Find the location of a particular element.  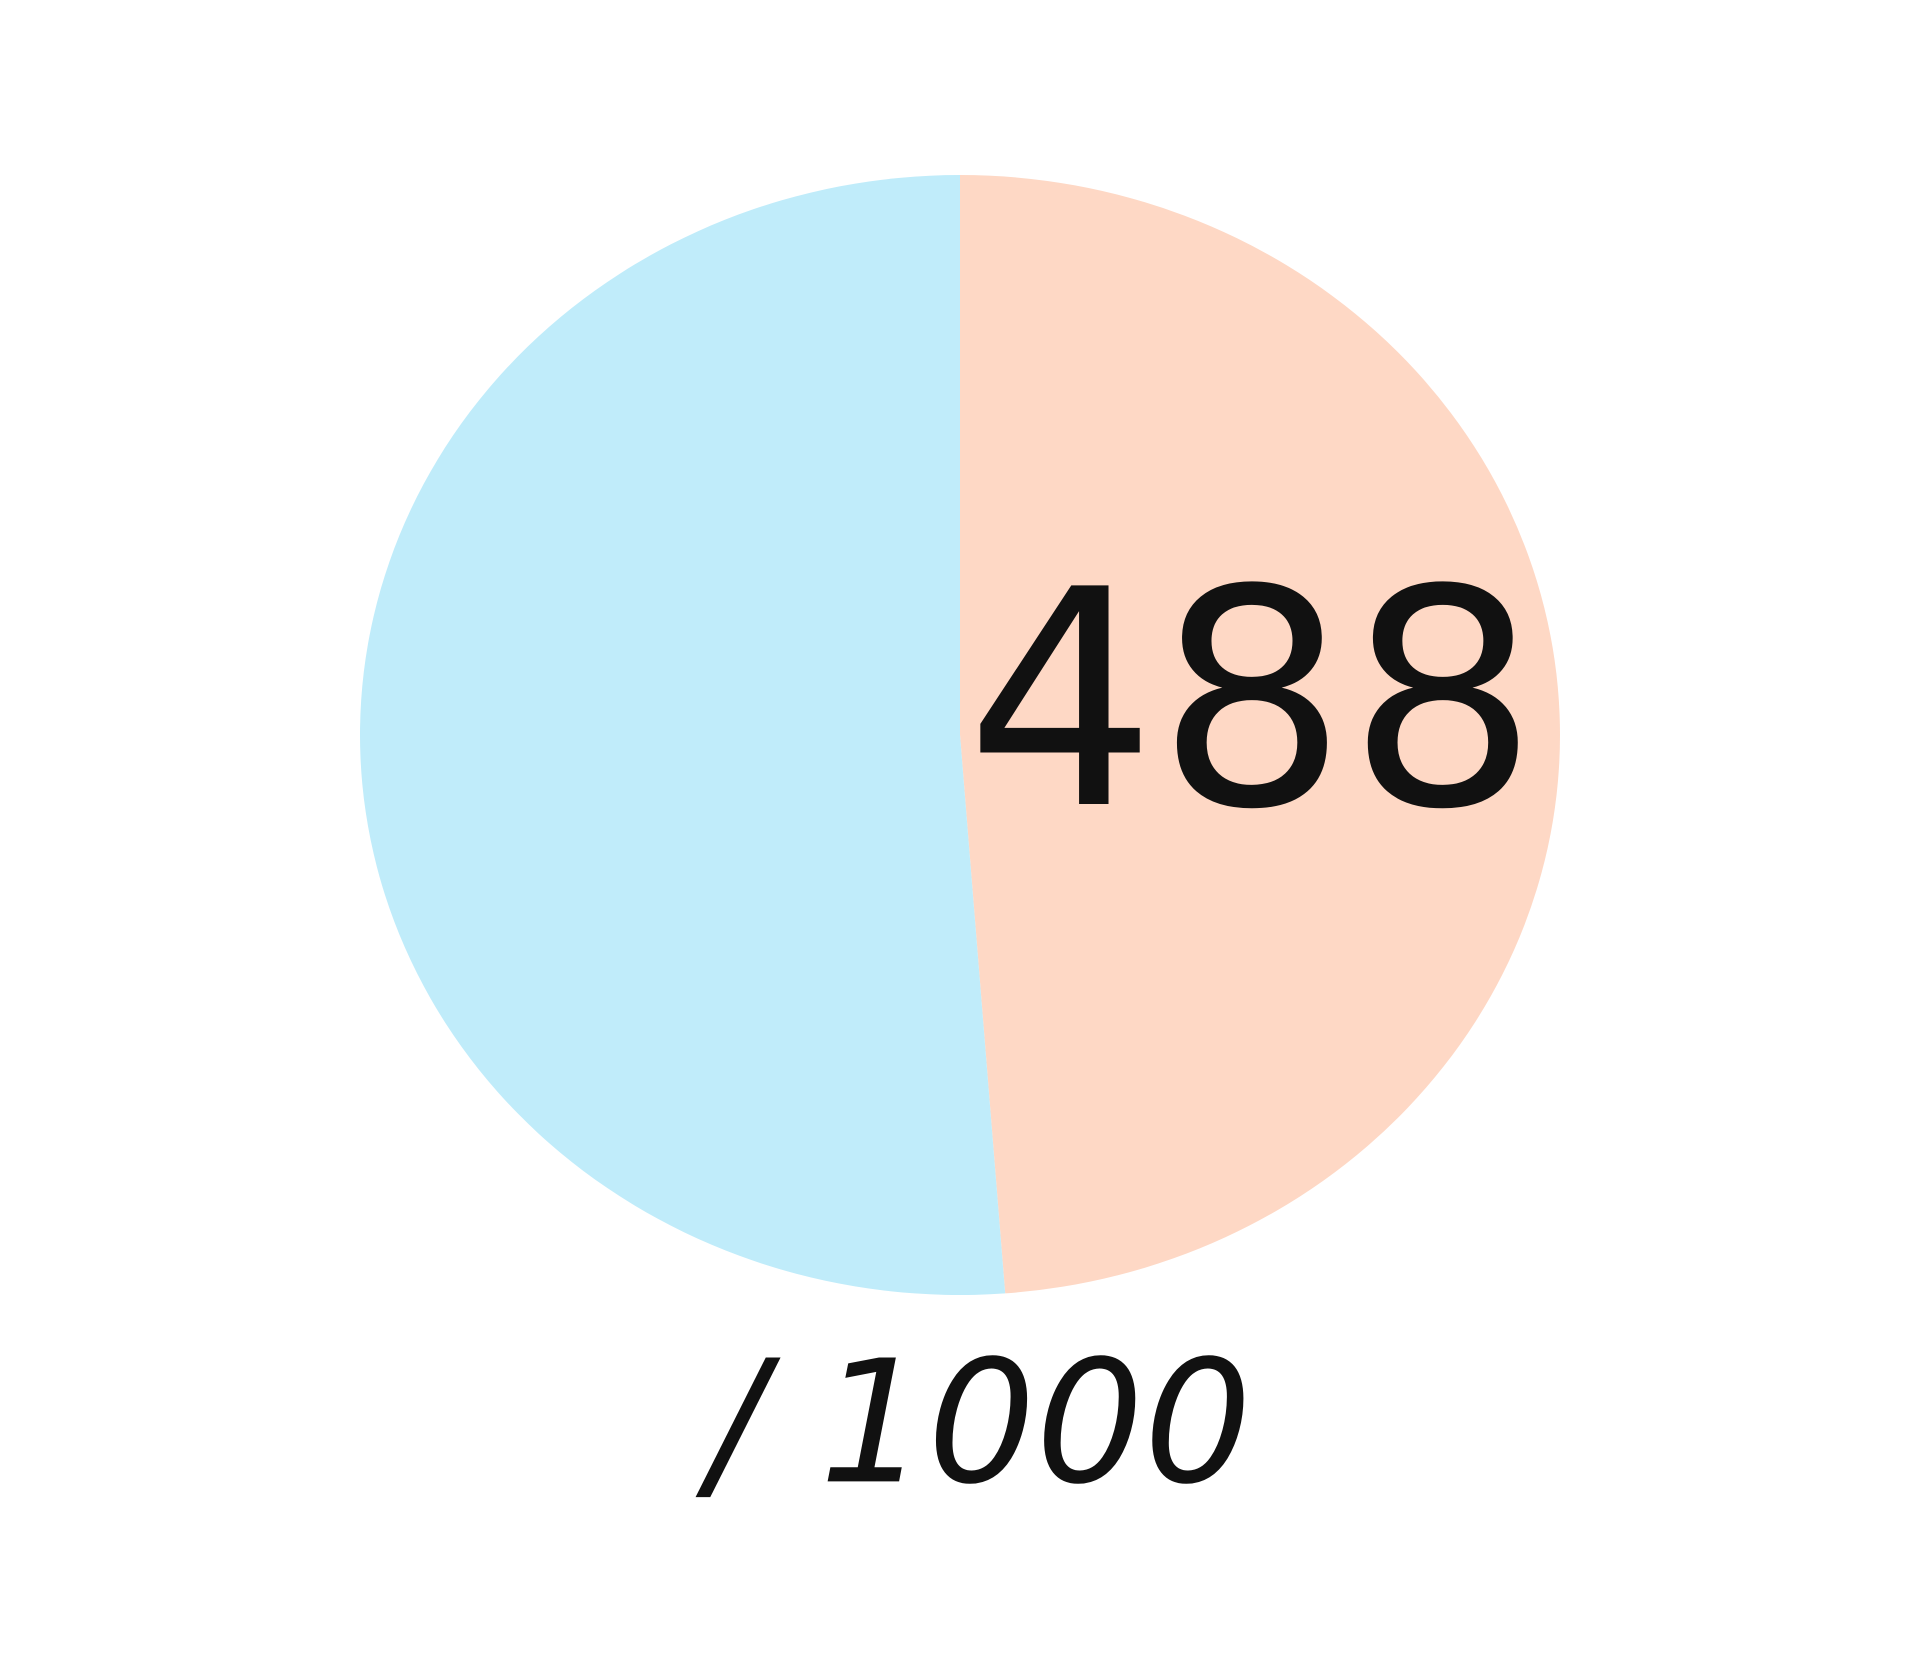

slice-value-label: 488 is located at coordinates (1252, 700).